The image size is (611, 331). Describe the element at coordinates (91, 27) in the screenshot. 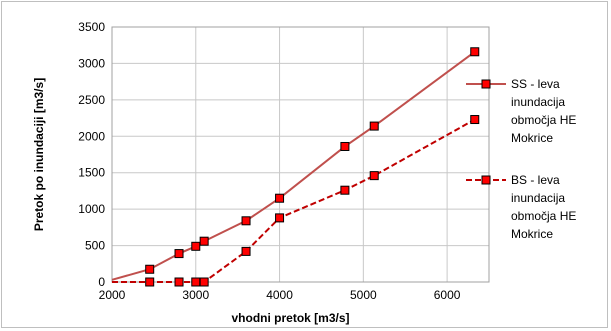

I see `y-tick-label: 3500` at that location.